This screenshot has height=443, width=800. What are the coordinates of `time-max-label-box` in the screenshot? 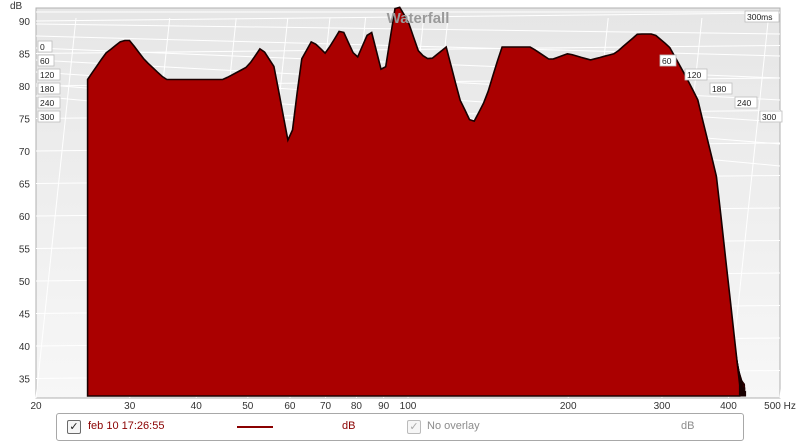 It's located at (762, 16).